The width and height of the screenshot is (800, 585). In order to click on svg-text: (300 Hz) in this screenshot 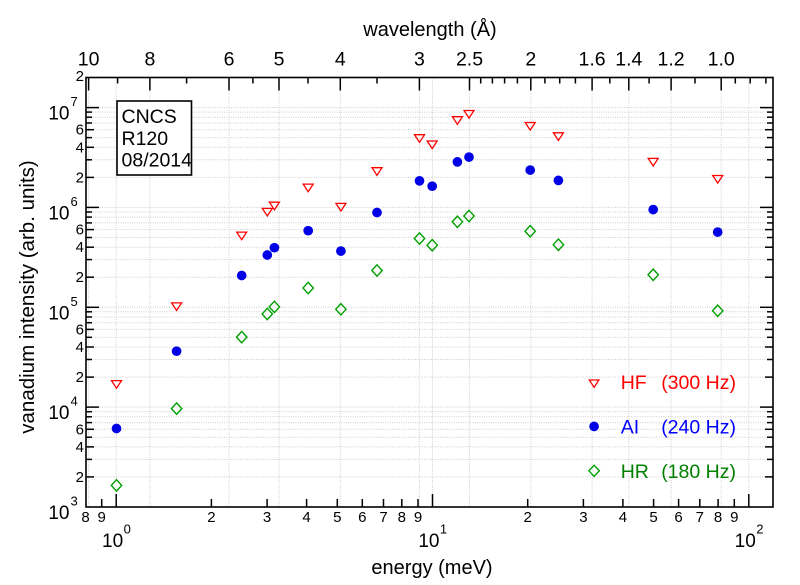, I will do `click(698, 383)`.